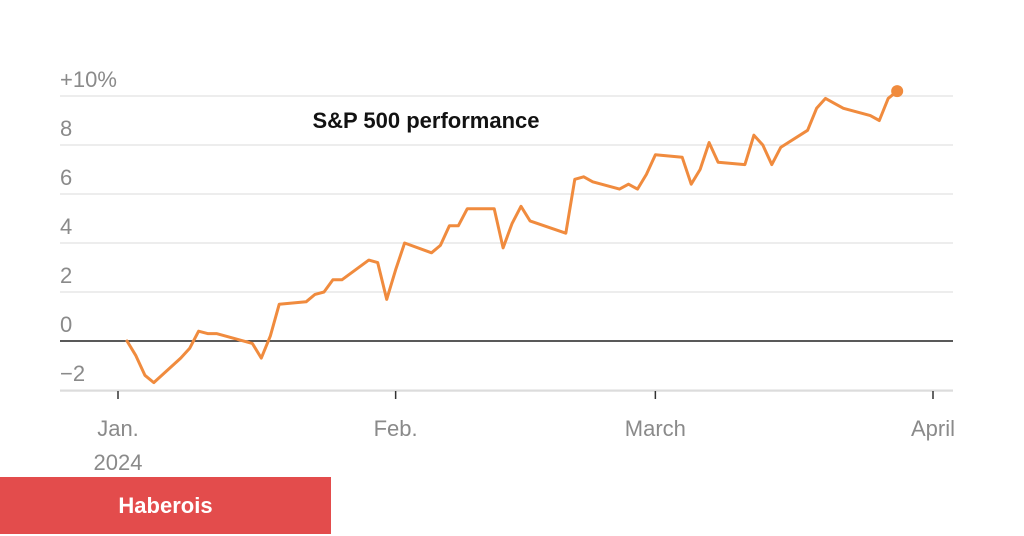  I want to click on y-tick-label: 4, so click(66, 226).